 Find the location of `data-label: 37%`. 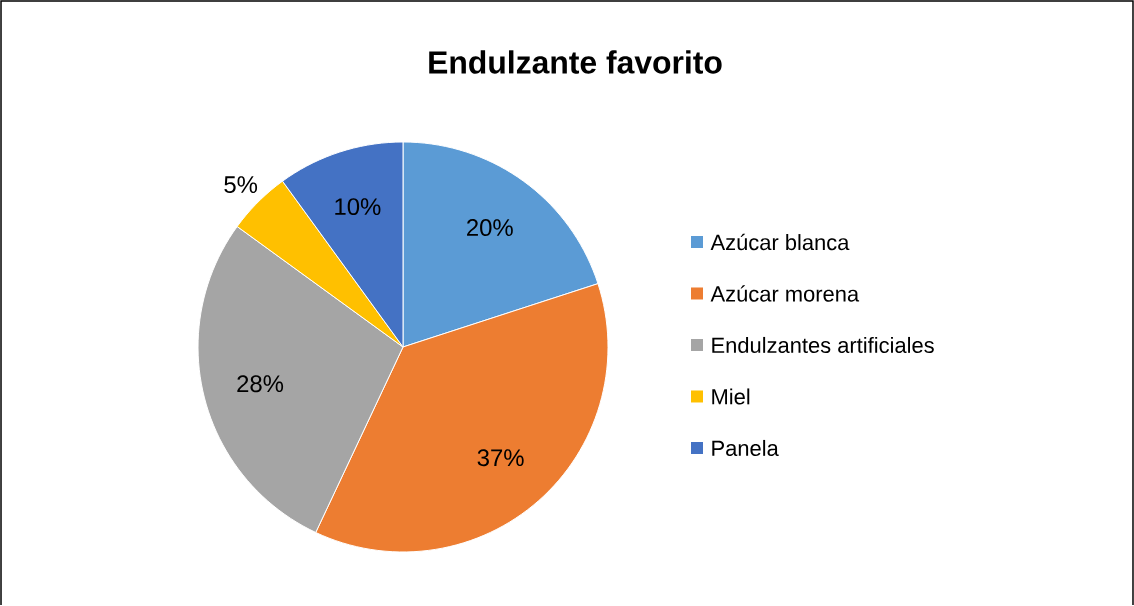

data-label: 37% is located at coordinates (500, 458).